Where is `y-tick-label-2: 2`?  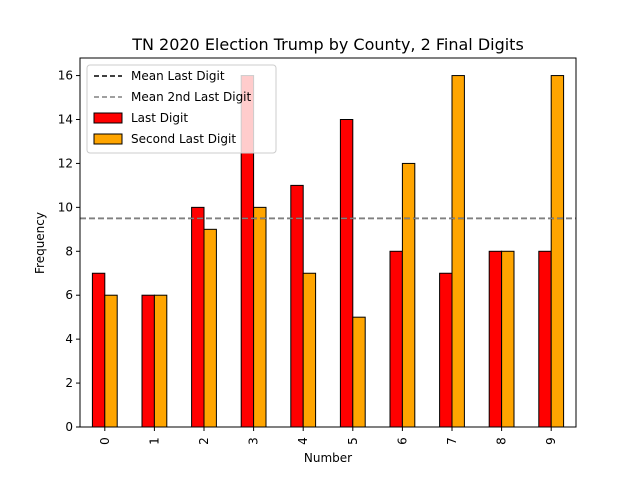 y-tick-label-2: 2 is located at coordinates (69, 383).